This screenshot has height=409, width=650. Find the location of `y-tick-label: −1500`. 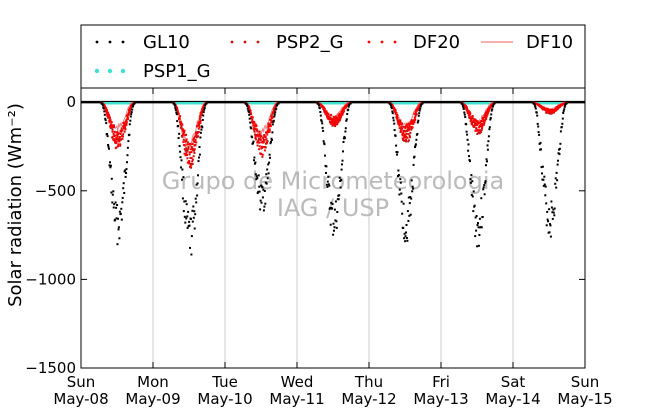

y-tick-label: −1500 is located at coordinates (50, 368).